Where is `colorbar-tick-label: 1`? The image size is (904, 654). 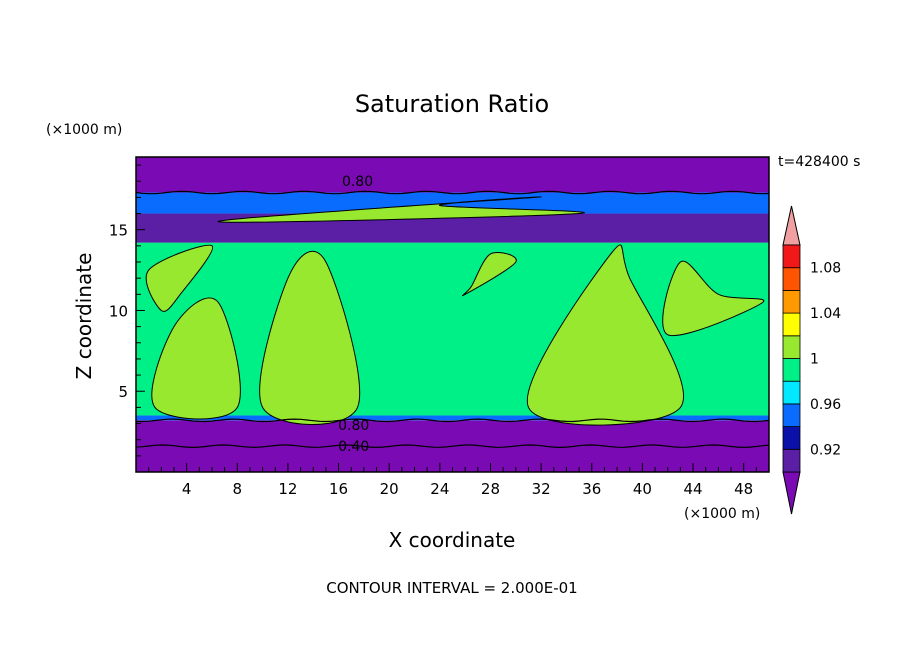 colorbar-tick-label: 1 is located at coordinates (814, 360).